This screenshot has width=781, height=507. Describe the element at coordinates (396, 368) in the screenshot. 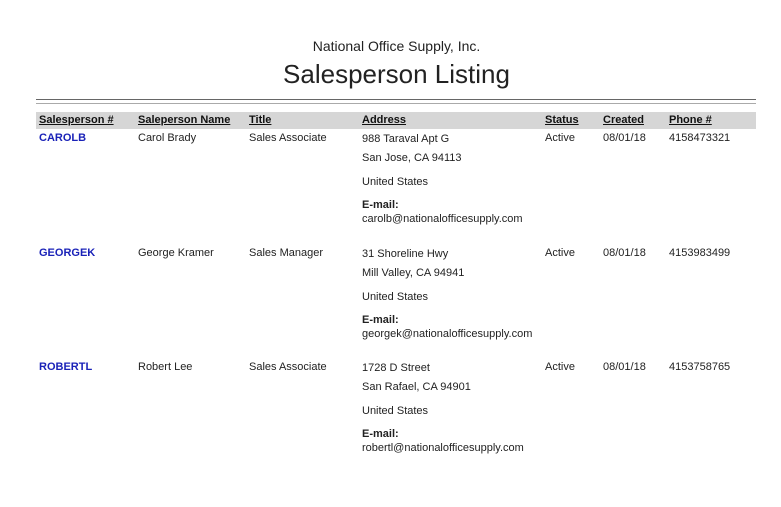

I see `address-line-1: 1728 D Street` at that location.